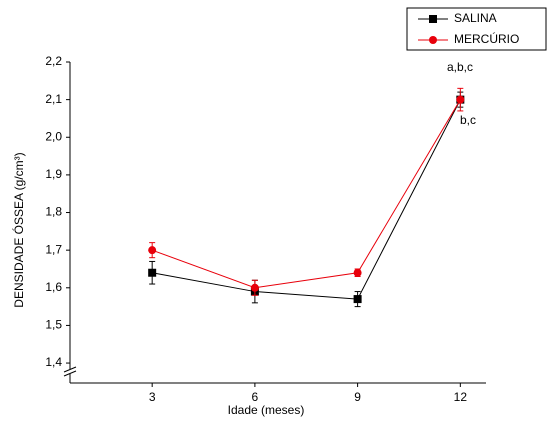 This screenshot has width=547, height=433. What do you see at coordinates (486, 38) in the screenshot?
I see `legend-label: MERCÚRIO` at bounding box center [486, 38].